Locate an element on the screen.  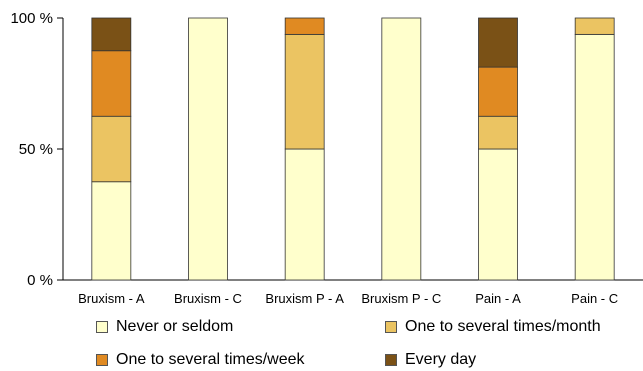
y-tick-labels: 0 % 50 % 100 % is located at coordinates (31, 149).